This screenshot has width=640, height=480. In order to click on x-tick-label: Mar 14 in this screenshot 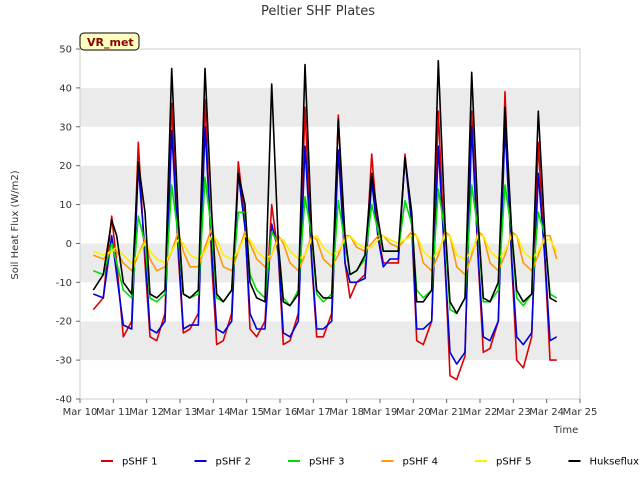, I will do `click(213, 412)`.